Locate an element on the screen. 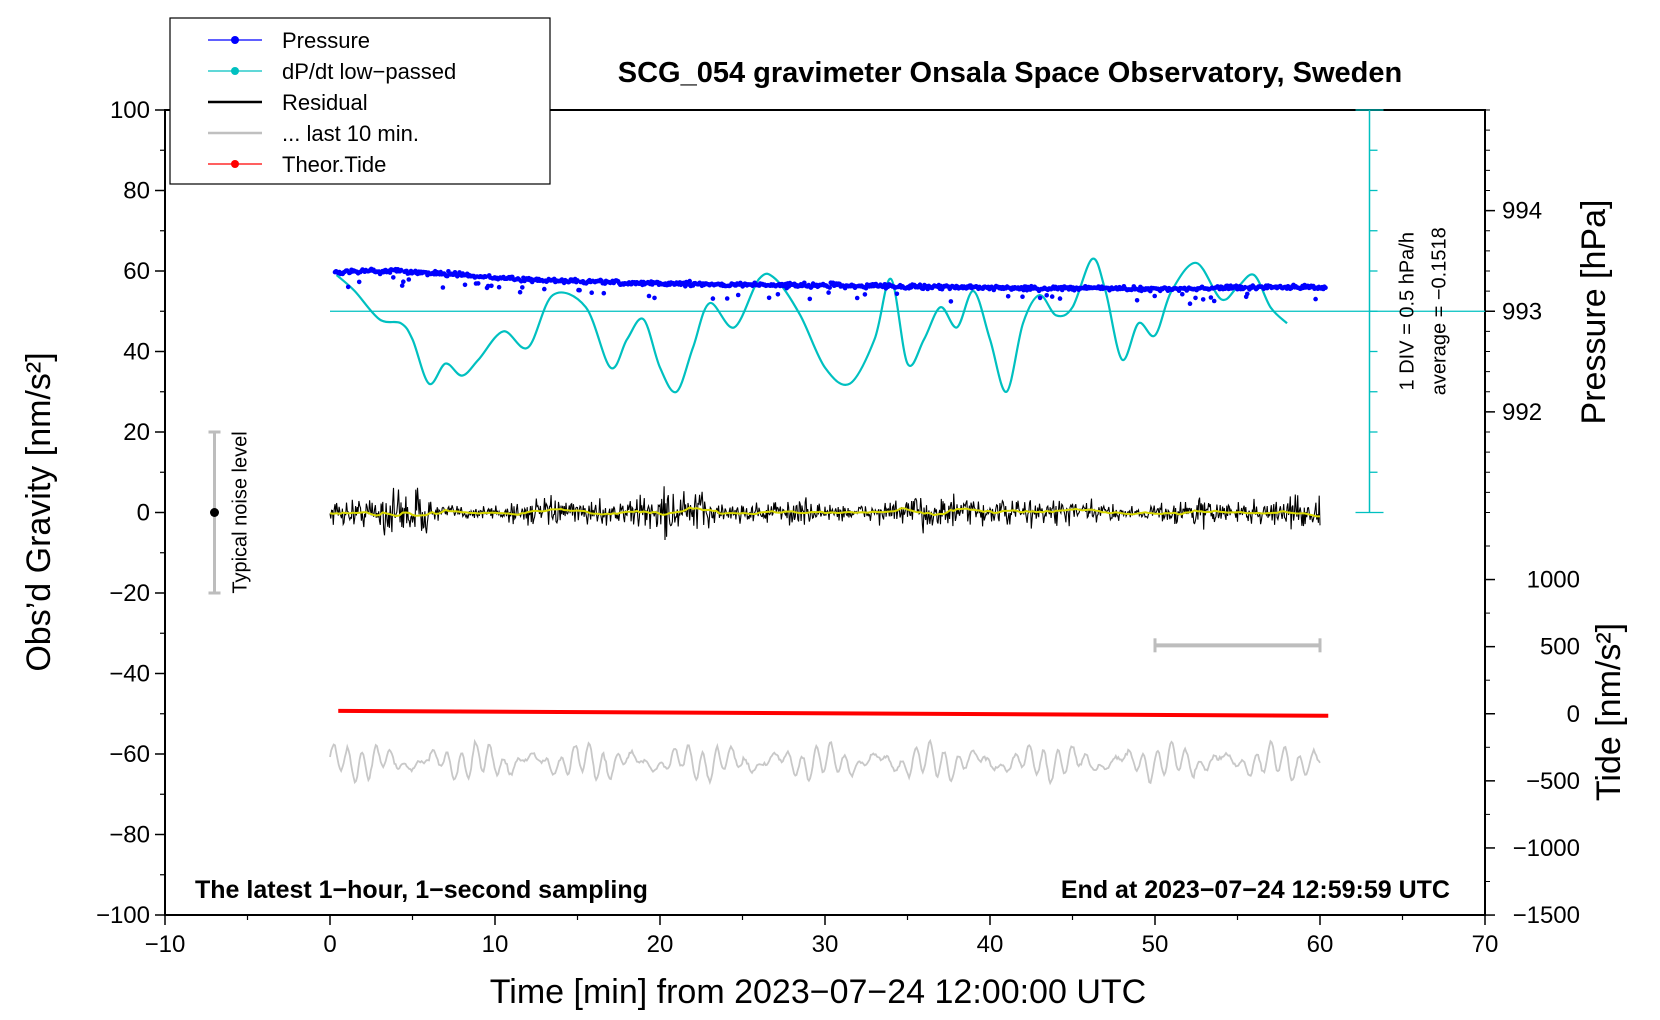  x-tick-label: 10 is located at coordinates (495, 944).